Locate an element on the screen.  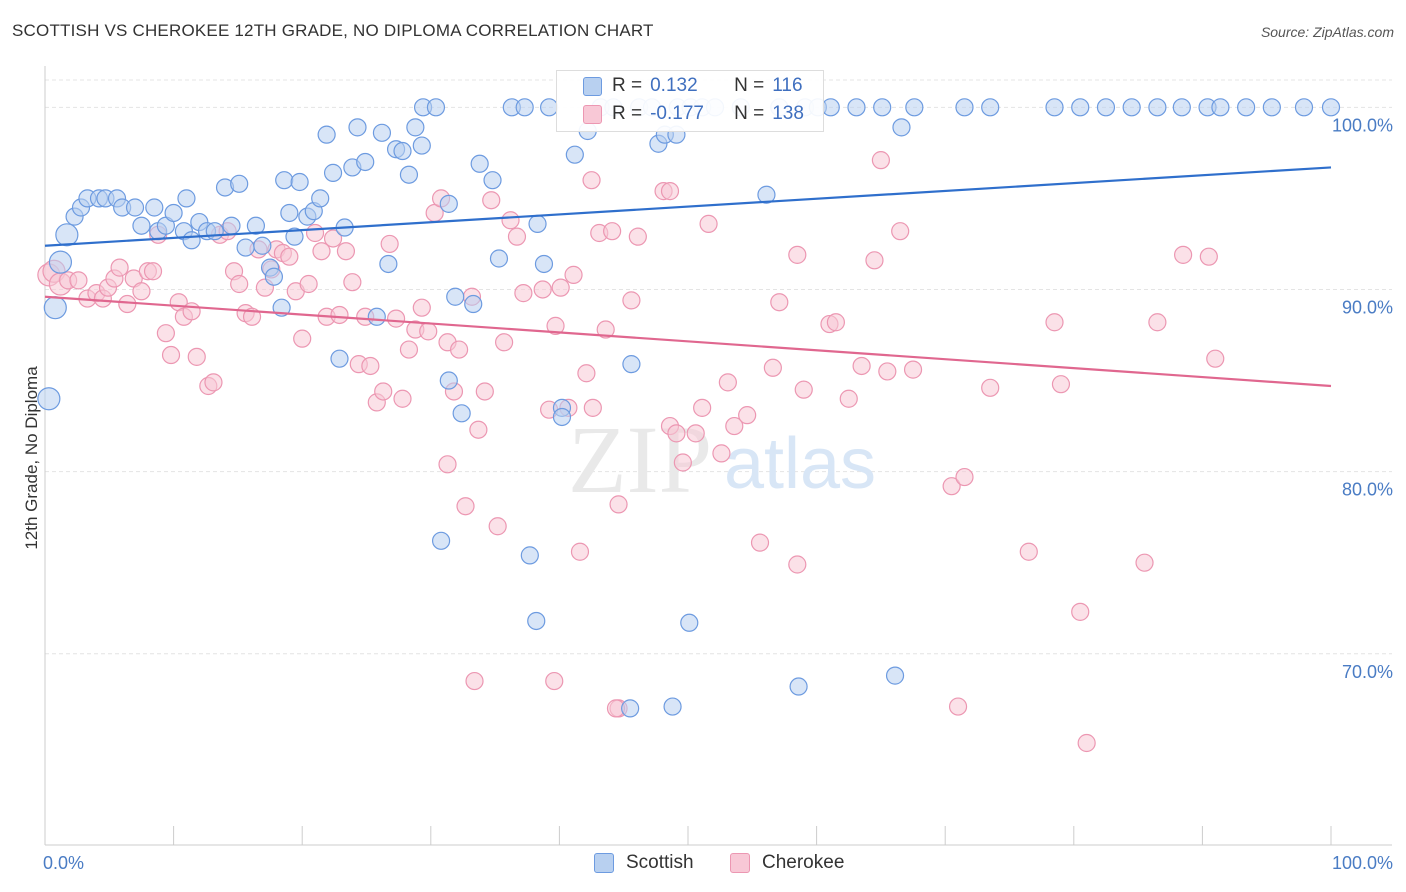
scottish-trend-line is located at coordinates (688, 206).